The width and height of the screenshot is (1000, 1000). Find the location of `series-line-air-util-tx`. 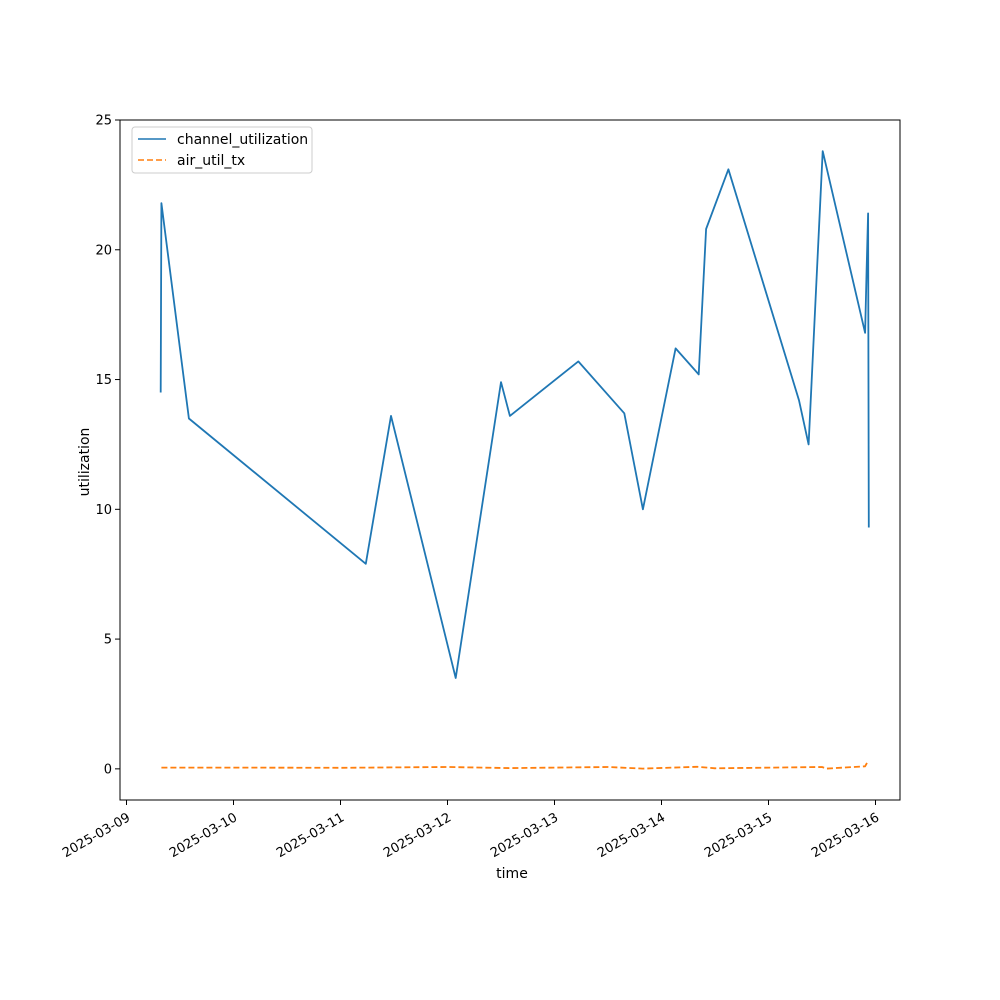

series-line-air-util-tx is located at coordinates (515, 765).